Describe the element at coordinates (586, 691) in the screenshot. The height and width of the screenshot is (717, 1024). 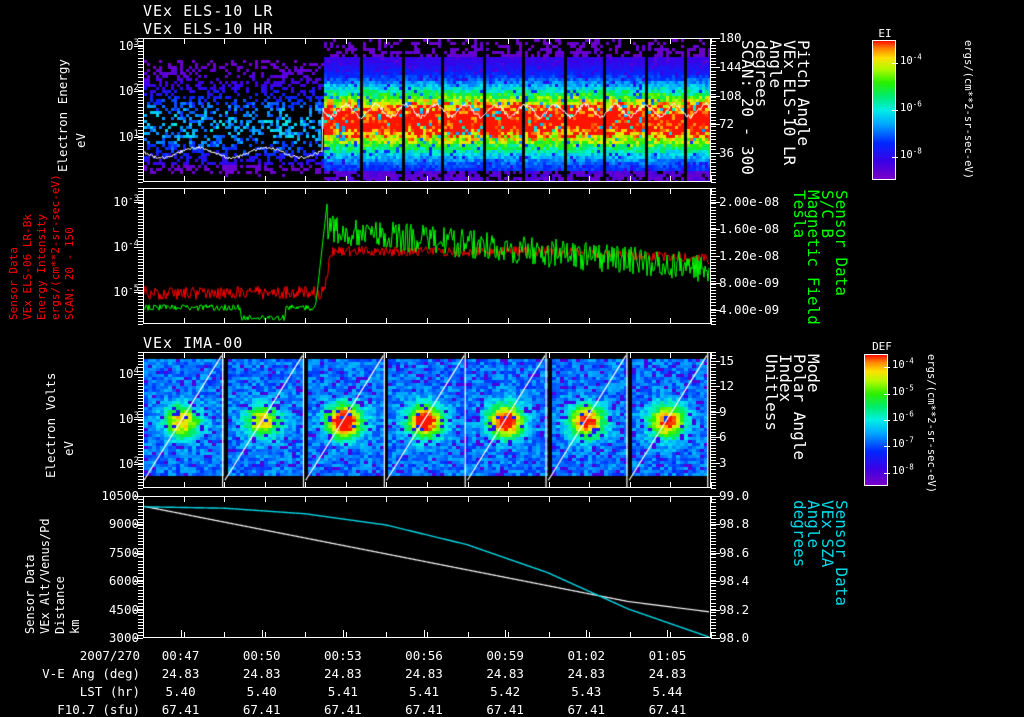
I see `table-cell-lst-5: 5.43` at that location.